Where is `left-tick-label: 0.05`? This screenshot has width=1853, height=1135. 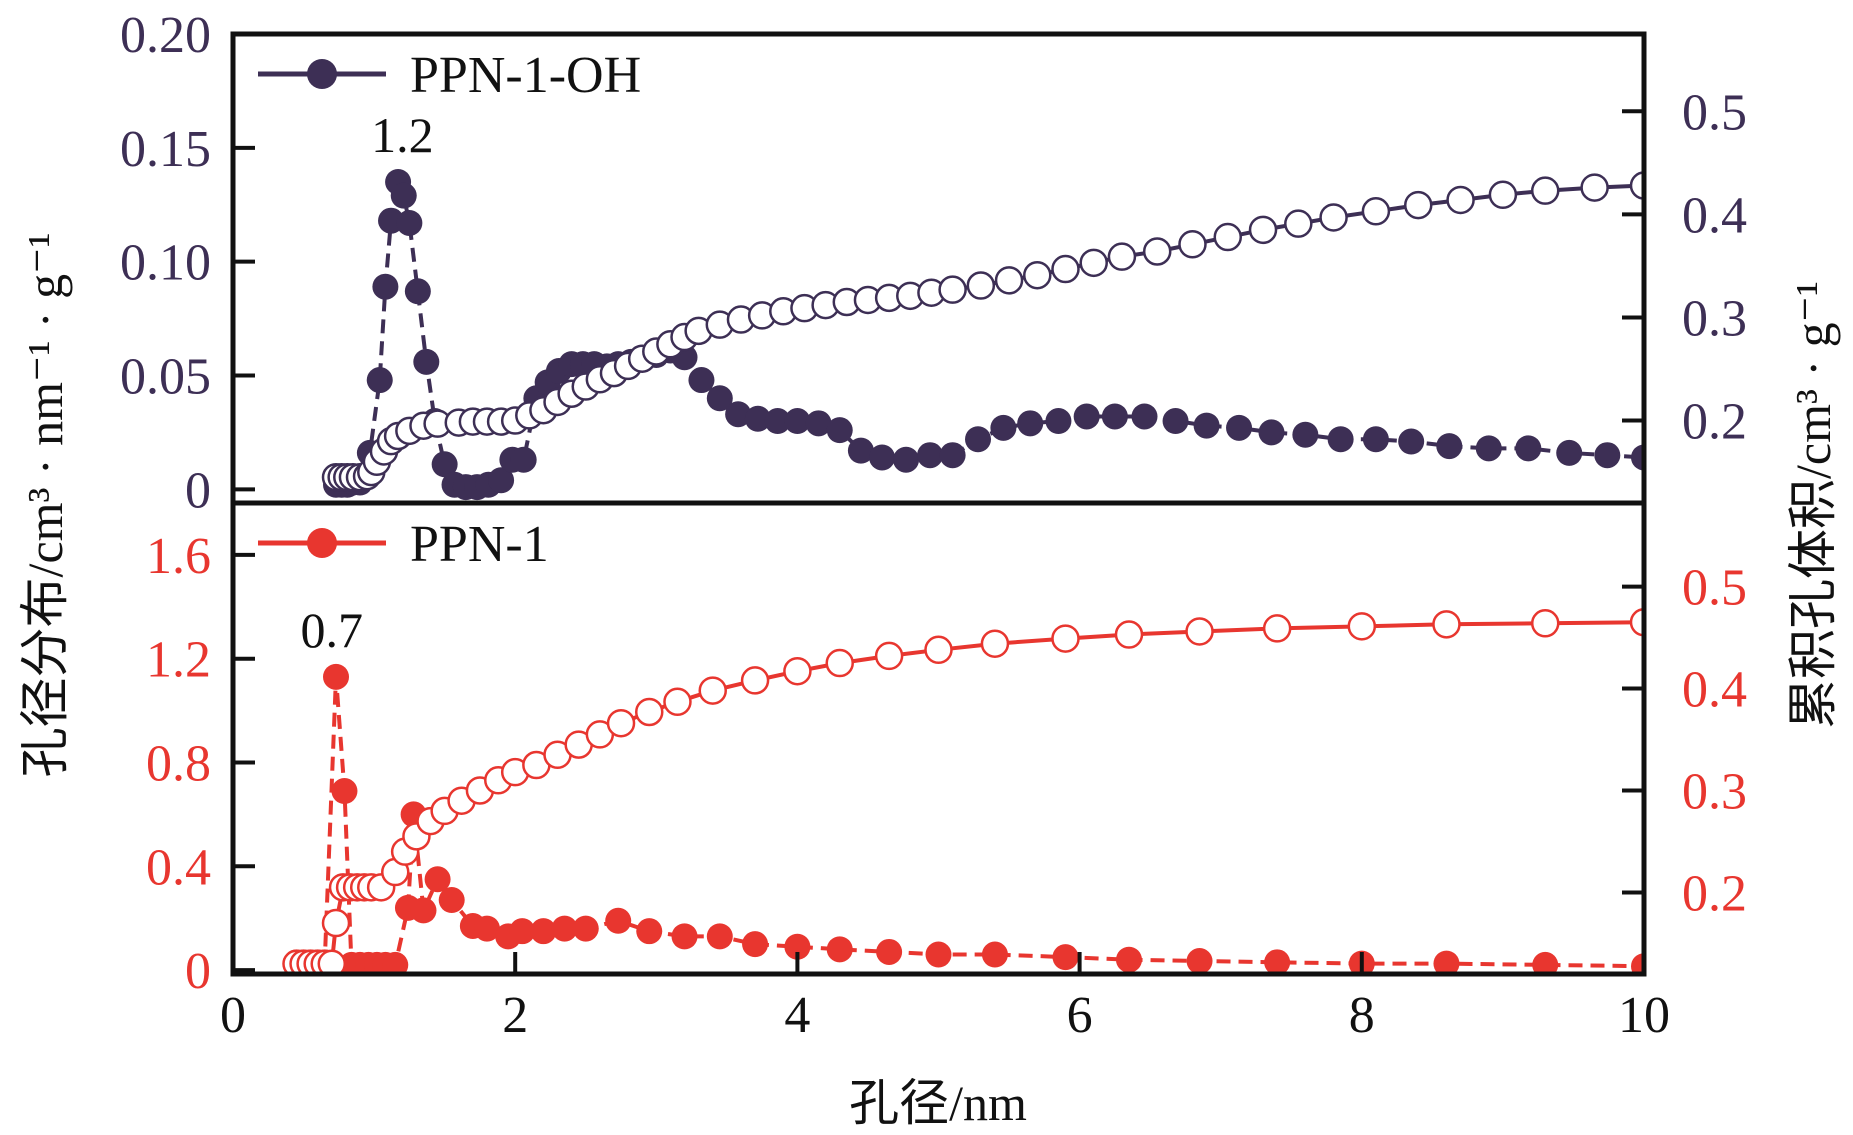 left-tick-label: 0.05 is located at coordinates (165, 377).